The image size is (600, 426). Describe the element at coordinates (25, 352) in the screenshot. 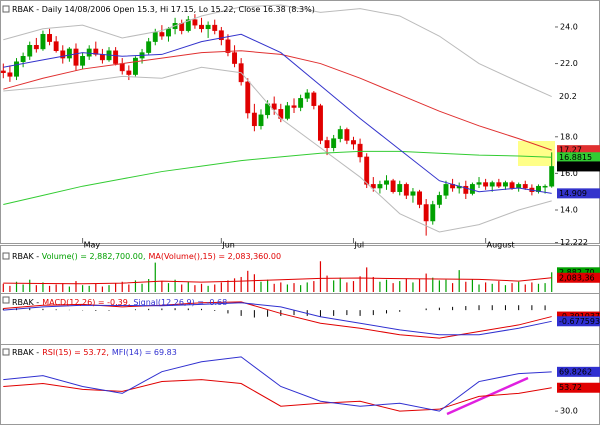

I see `title-text: RBAK -` at that location.